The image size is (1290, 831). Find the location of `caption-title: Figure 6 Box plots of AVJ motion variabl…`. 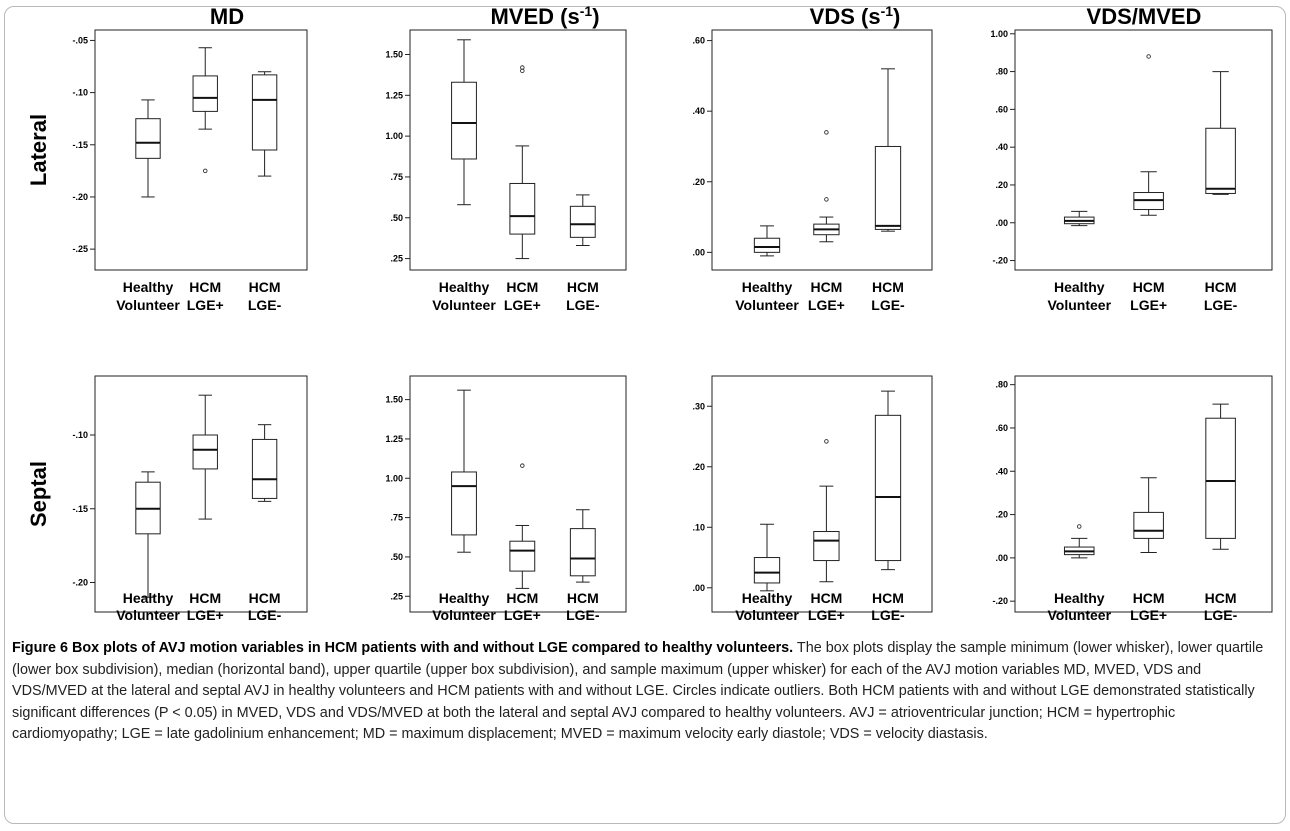

caption-title: Figure 6 Box plots of AVJ motion variabl… is located at coordinates (403, 648).